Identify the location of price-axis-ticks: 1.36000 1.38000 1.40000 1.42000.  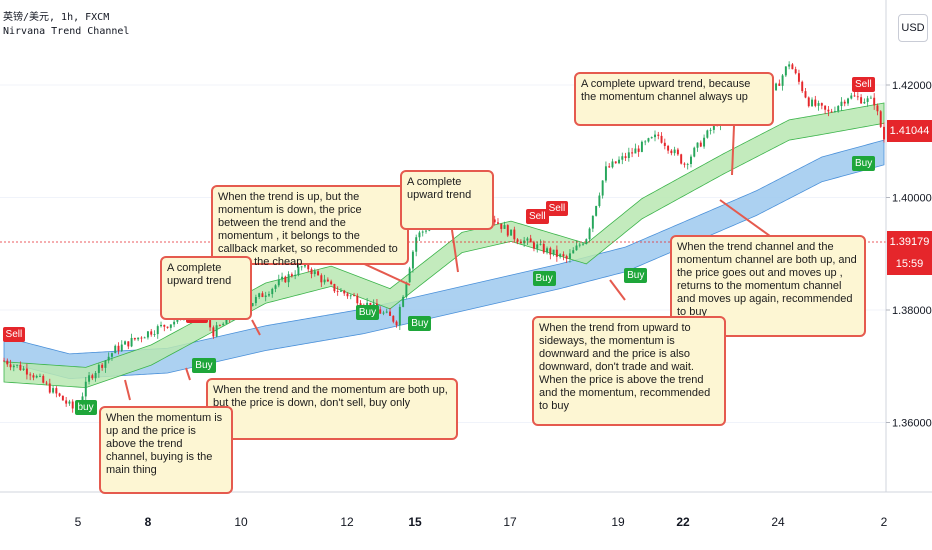
(909, 255).